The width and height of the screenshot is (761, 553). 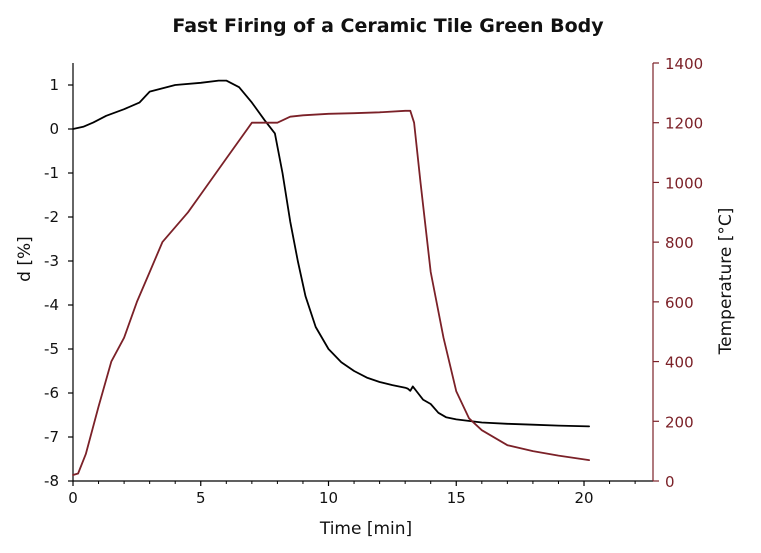 What do you see at coordinates (726, 282) in the screenshot?
I see `y2-axis-title: Temperature [°C]` at bounding box center [726, 282].